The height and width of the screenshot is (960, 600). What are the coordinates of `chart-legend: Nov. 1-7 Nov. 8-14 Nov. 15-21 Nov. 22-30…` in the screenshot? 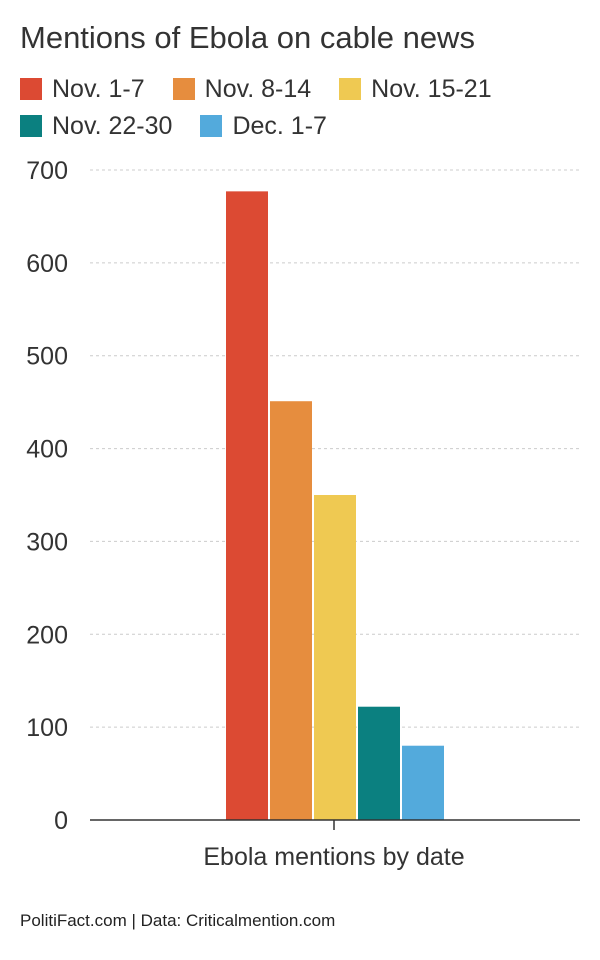 It's located at (305, 109).